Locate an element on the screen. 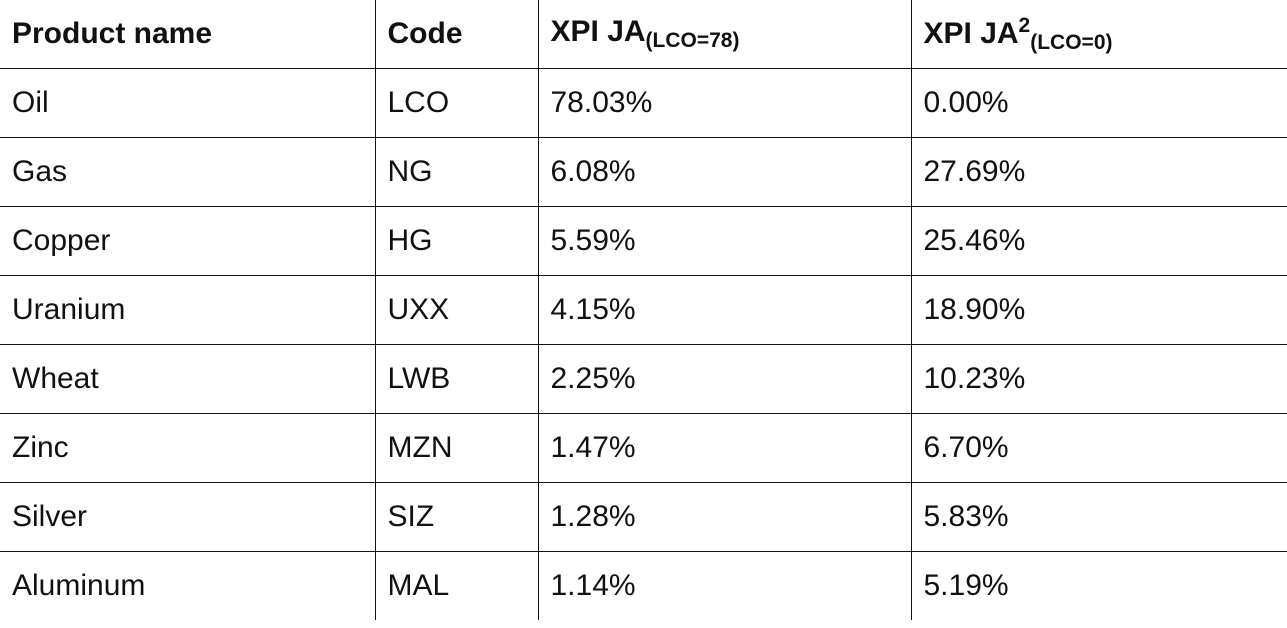 This screenshot has height=628, width=1287. table-row: Oil LCO 78.03% 0.00% is located at coordinates (643, 103).